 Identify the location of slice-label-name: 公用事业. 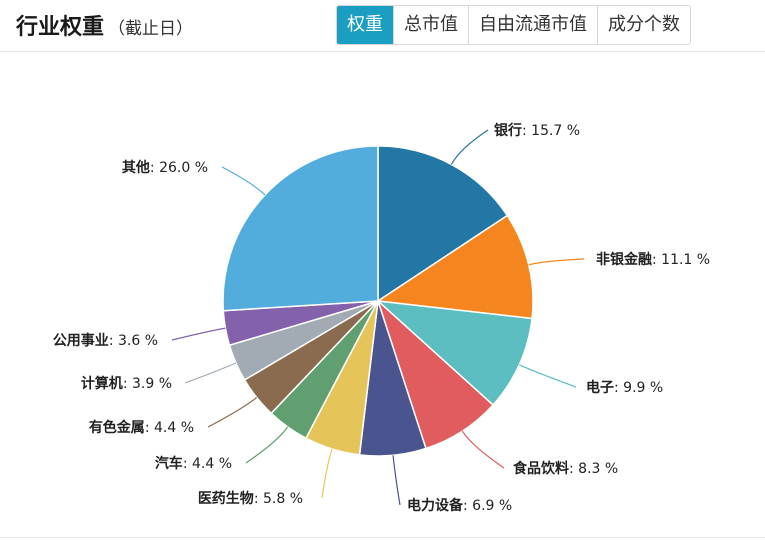
(81, 340).